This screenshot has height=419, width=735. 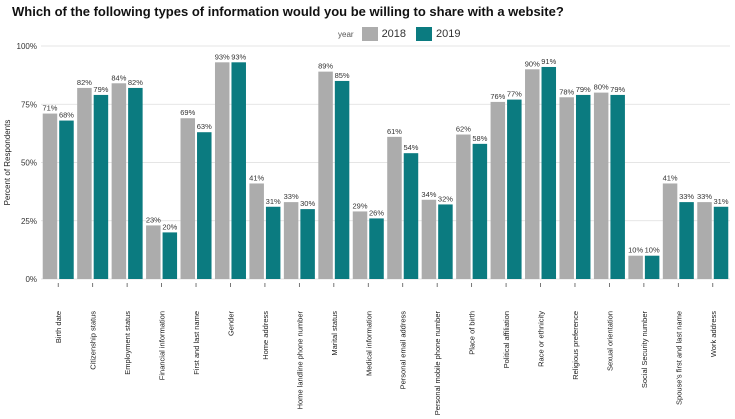 What do you see at coordinates (479, 138) in the screenshot?
I see `data-label-2019: 58%` at bounding box center [479, 138].